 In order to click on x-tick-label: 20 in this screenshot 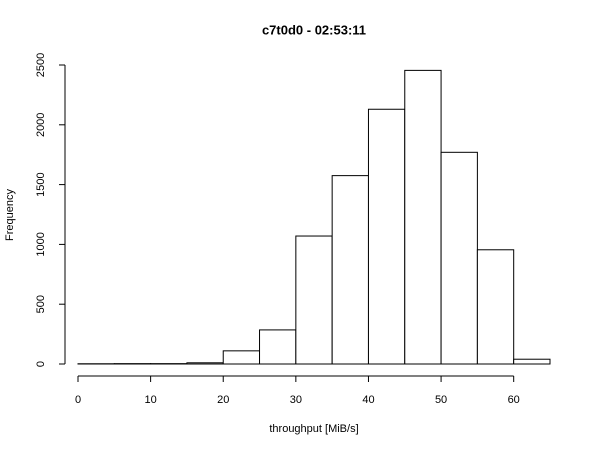, I will do `click(223, 400)`.